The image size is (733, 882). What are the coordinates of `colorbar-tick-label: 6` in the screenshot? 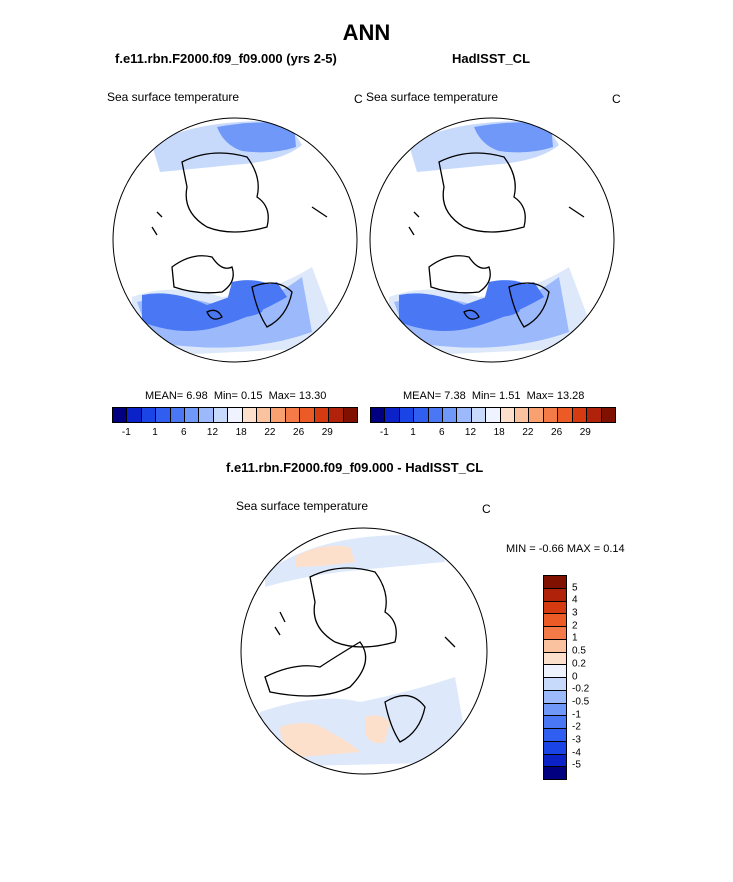 It's located at (441, 432).